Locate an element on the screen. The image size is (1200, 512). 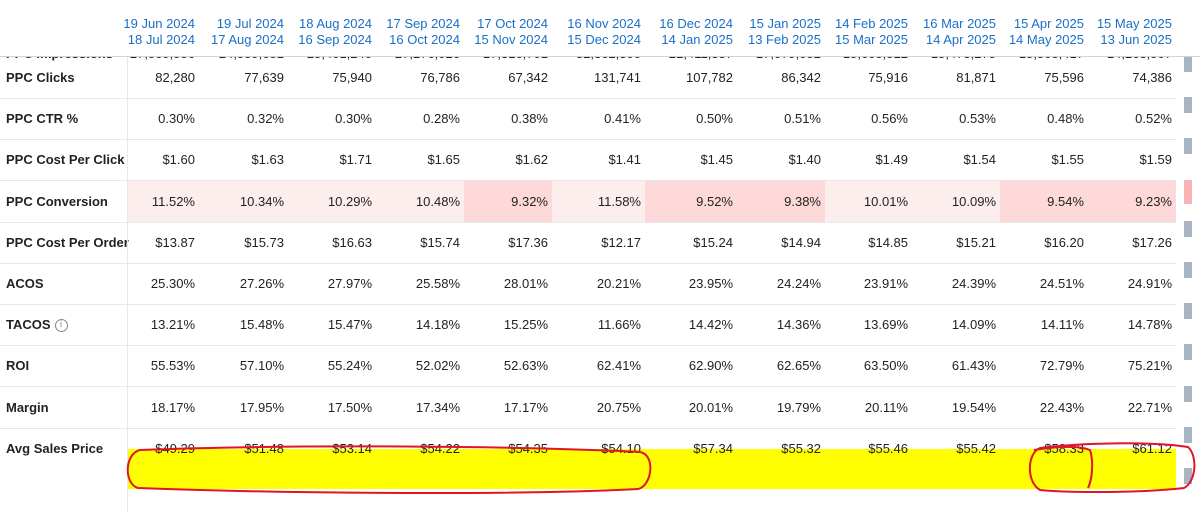
column-header-period: 19 Jul 2024 17 Aug 2024 is located at coordinates (240, 32).